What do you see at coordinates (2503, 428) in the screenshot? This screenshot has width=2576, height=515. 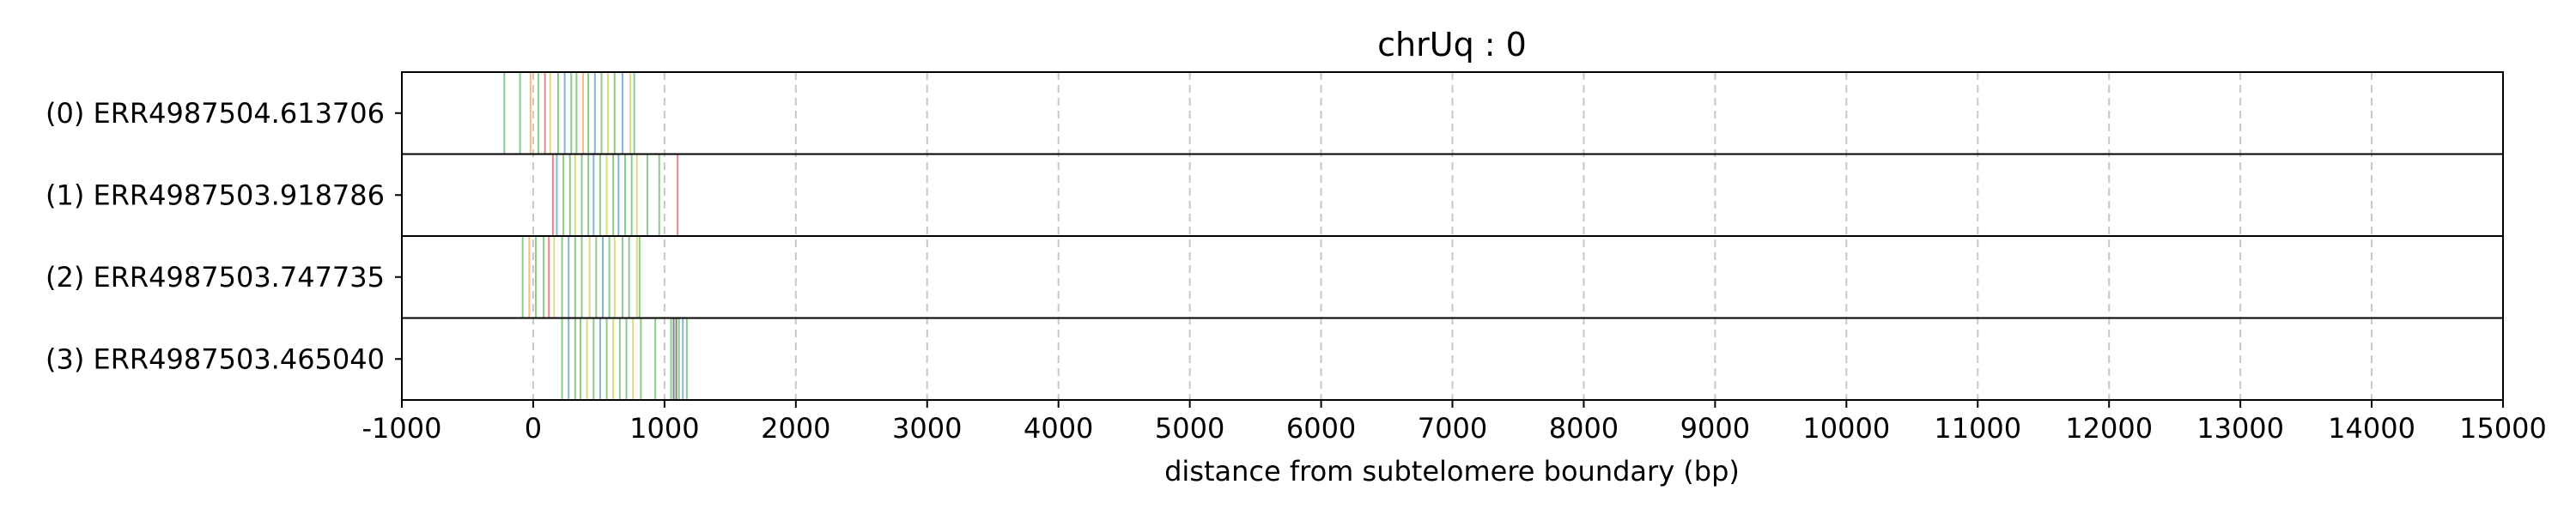 I see `x-tick-label: 15000` at bounding box center [2503, 428].